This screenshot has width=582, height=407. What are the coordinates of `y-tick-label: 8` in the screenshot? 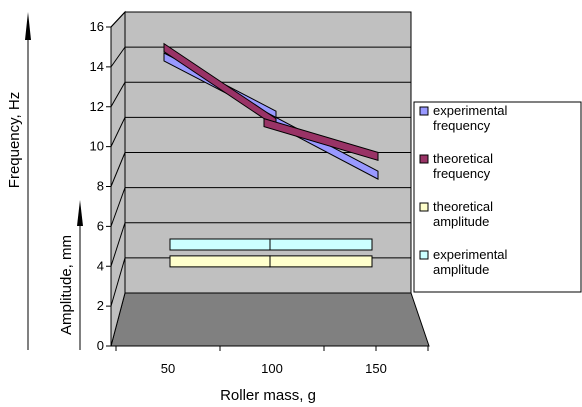 It's located at (100, 186).